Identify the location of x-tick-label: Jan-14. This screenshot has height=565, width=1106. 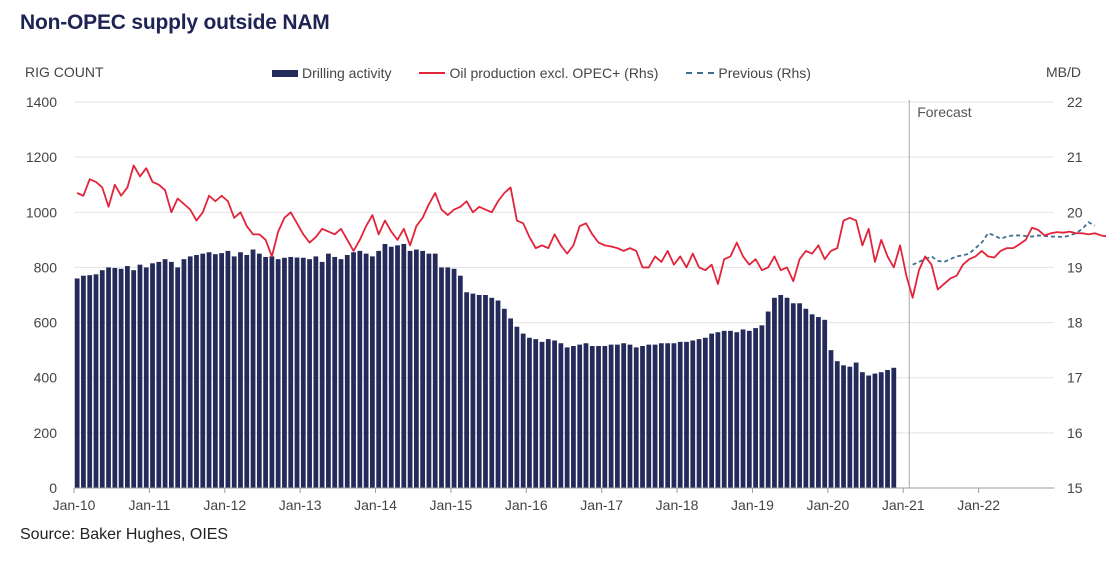
(375, 505).